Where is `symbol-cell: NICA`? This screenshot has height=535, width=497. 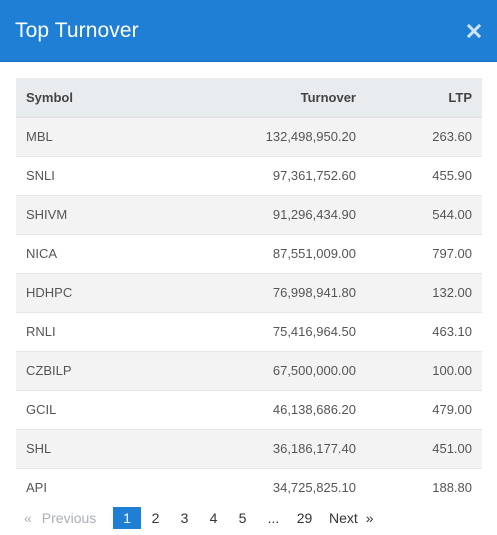
symbol-cell: NICA is located at coordinates (76, 253).